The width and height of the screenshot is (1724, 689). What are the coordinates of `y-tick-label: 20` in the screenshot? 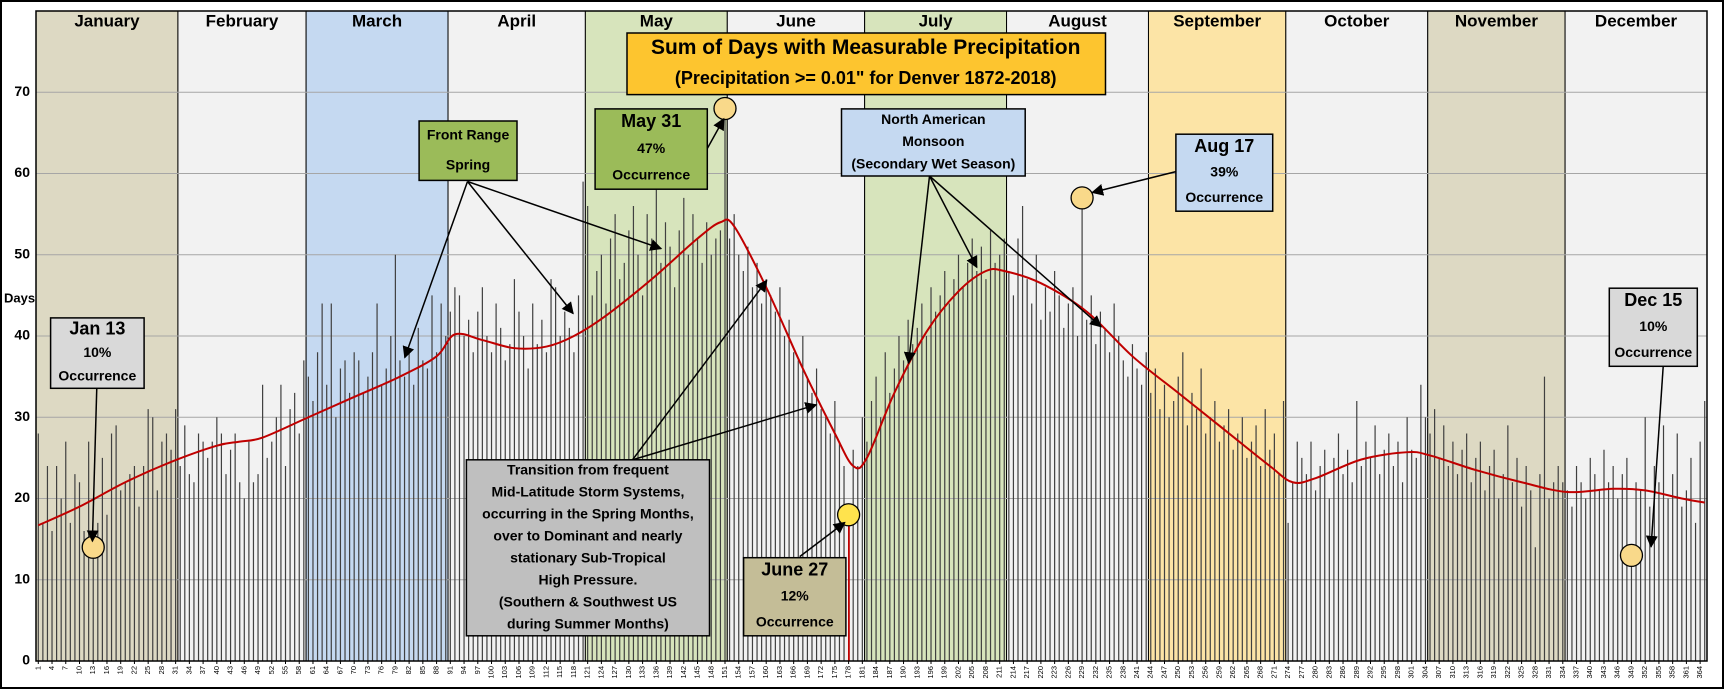 It's located at (22, 497).